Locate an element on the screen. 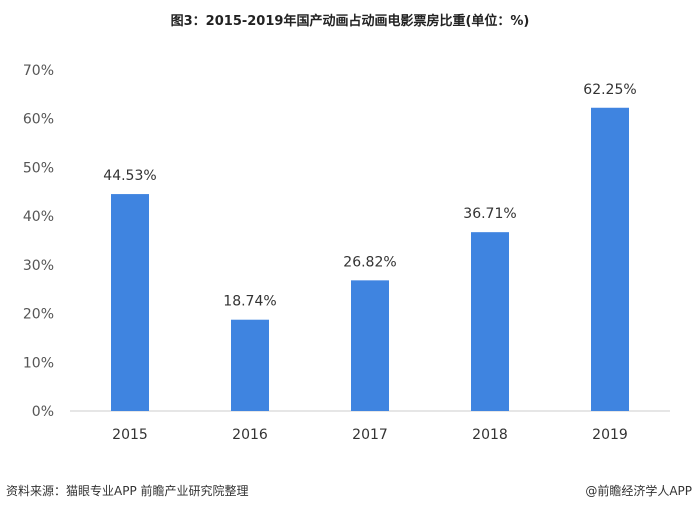 The image size is (700, 510). x-tick-label: 2016 is located at coordinates (250, 435).